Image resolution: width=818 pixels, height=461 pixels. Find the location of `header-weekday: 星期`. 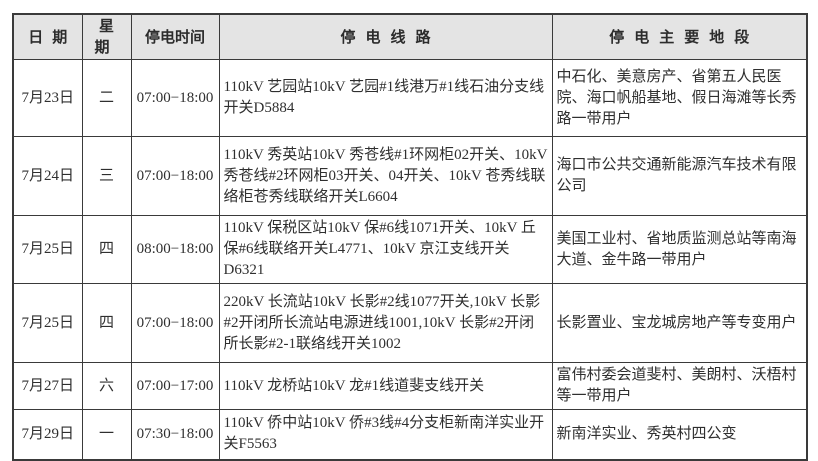

header-weekday: 星期 is located at coordinates (106, 36).